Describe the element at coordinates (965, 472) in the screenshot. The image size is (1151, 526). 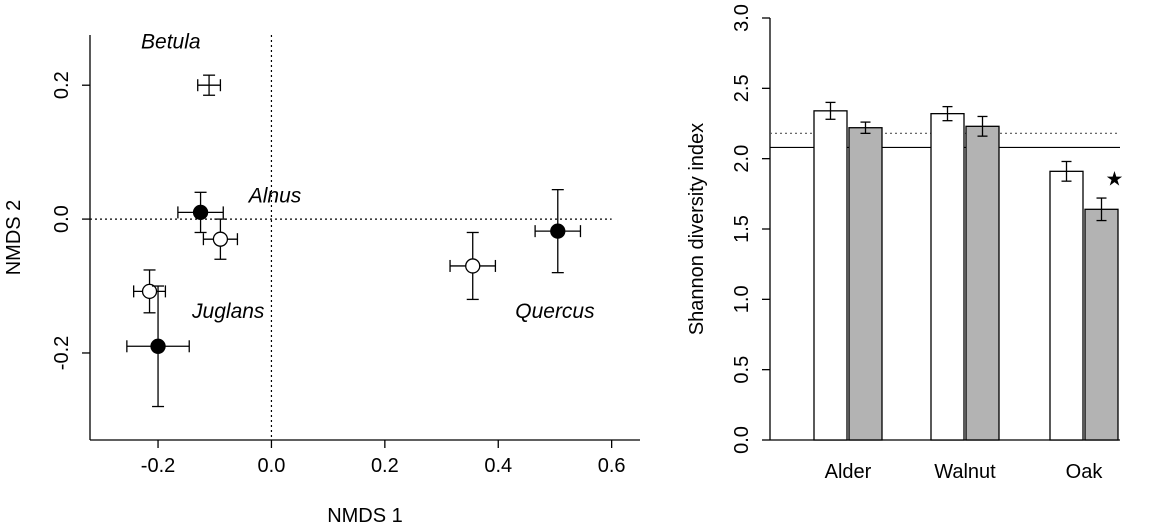
I see `category-label: Walnut` at that location.